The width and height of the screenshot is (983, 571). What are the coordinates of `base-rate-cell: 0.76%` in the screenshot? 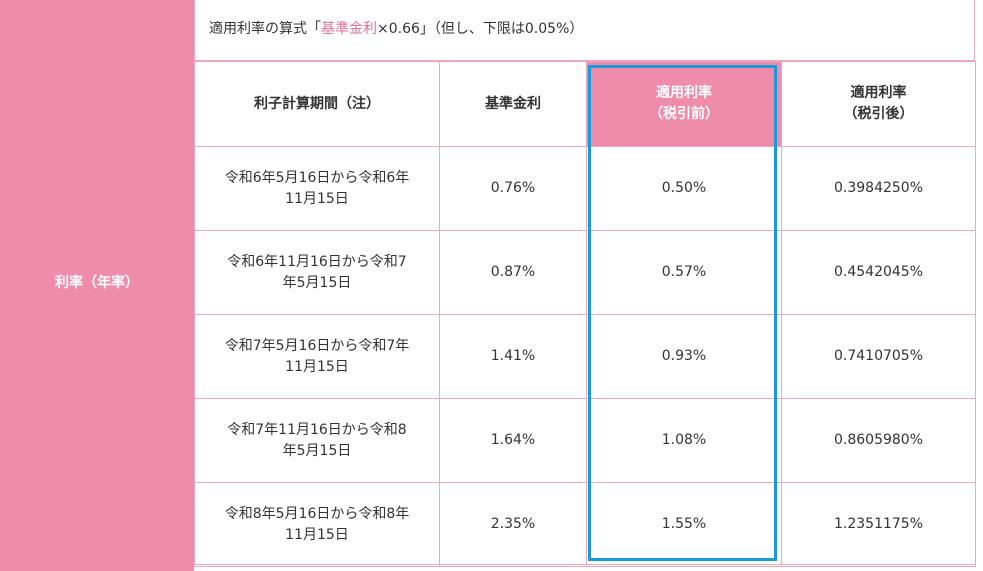 It's located at (513, 188).